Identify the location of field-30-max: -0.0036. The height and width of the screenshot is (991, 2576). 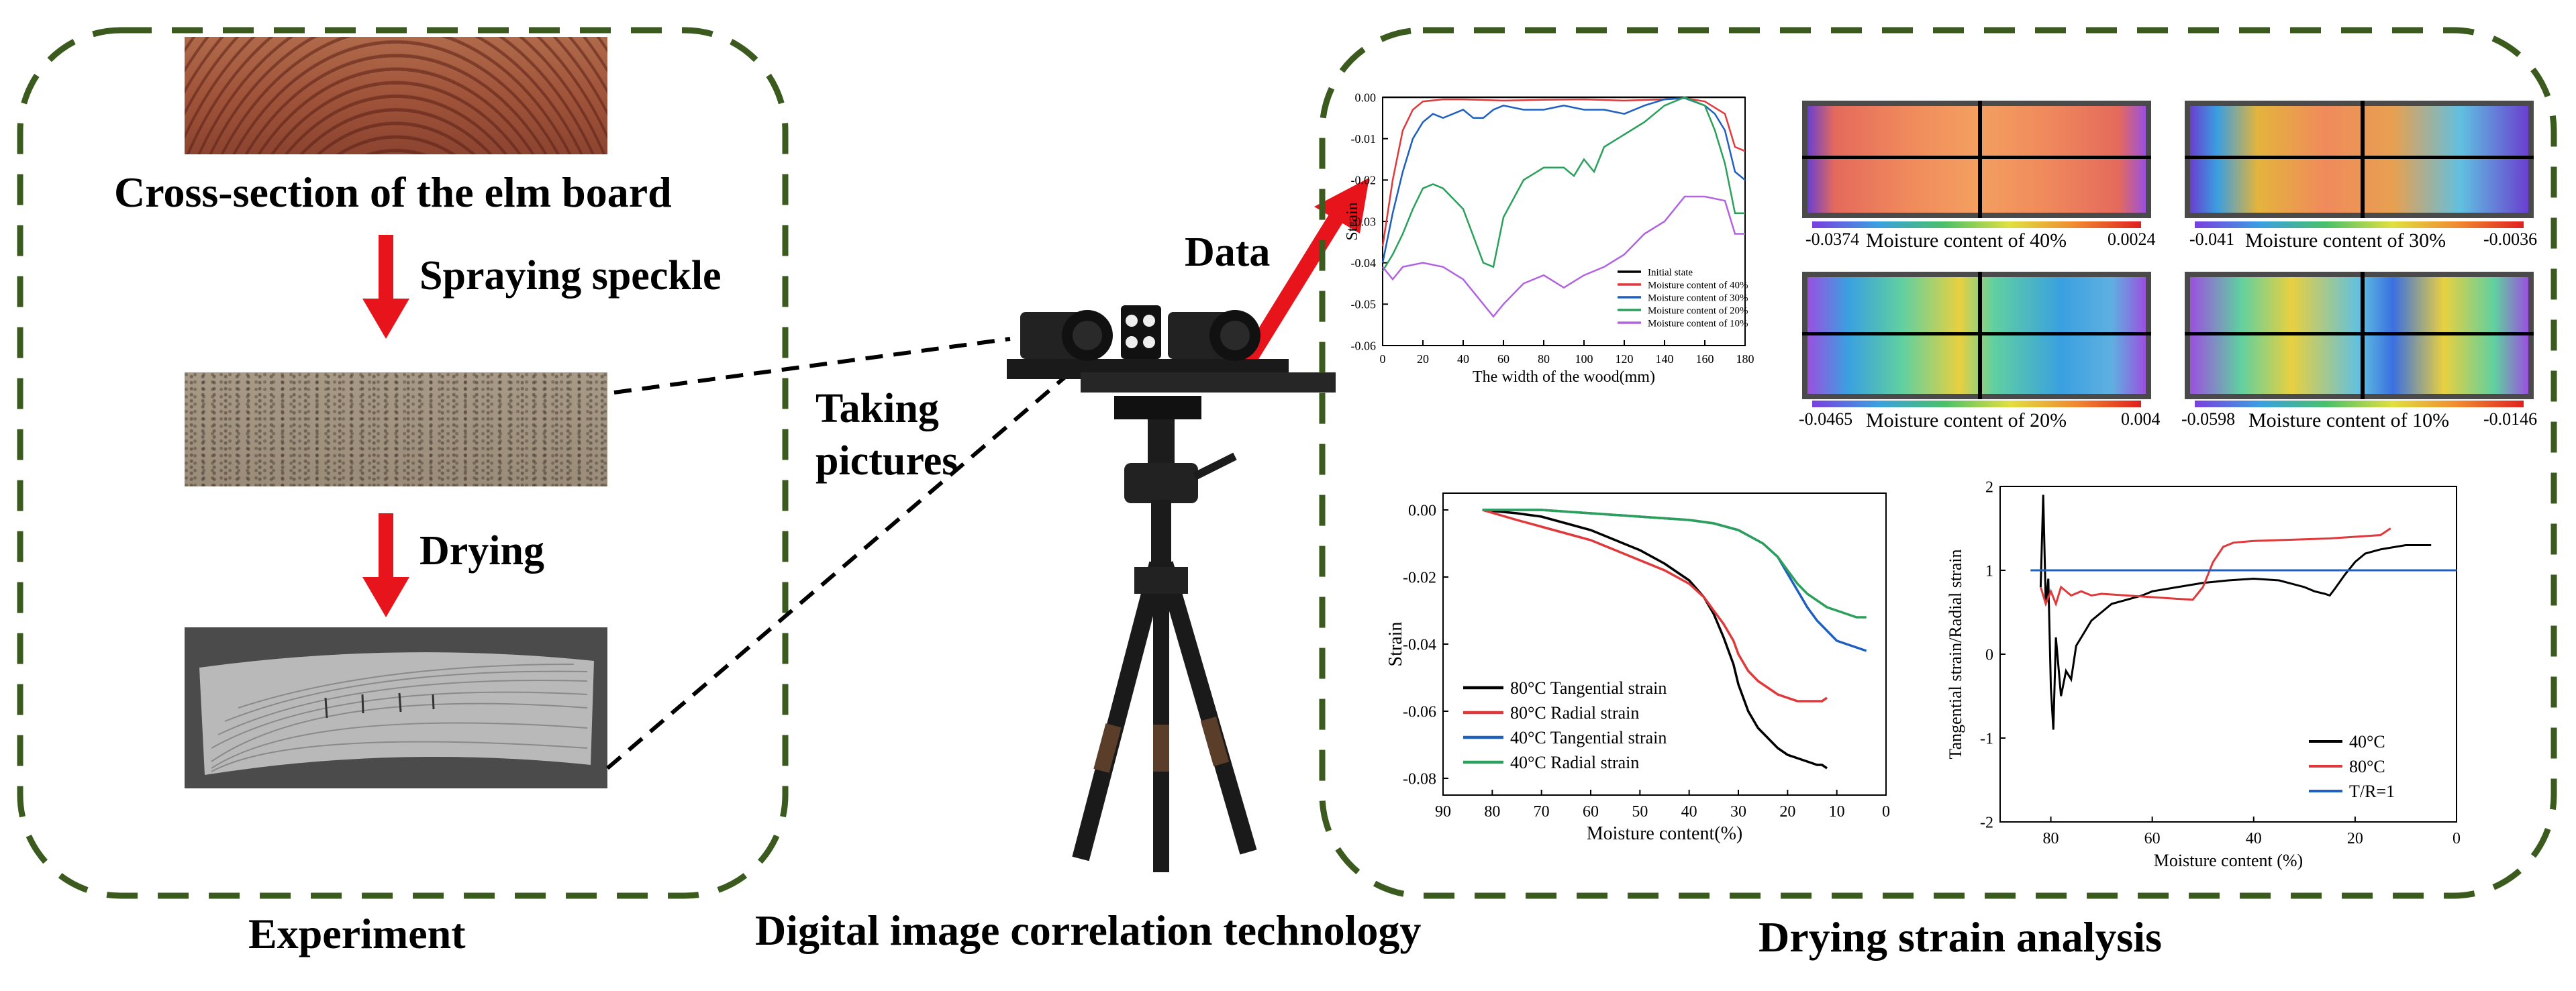
(2510, 239).